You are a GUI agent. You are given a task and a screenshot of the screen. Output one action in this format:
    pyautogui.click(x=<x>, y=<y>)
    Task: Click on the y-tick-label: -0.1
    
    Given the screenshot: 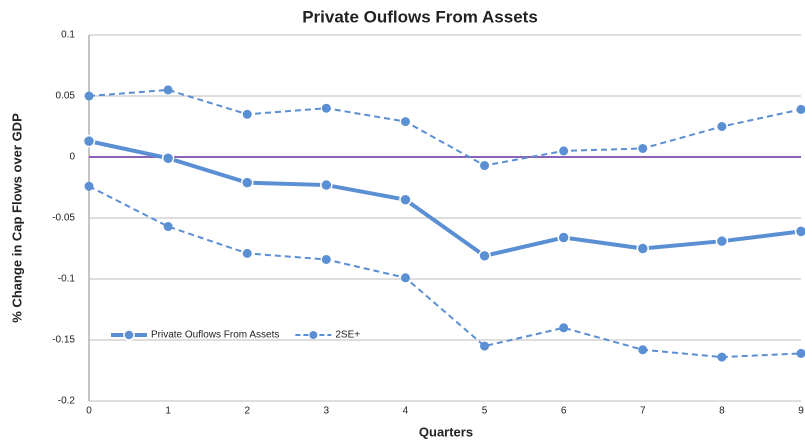 What is the action you would take?
    pyautogui.click(x=67, y=279)
    